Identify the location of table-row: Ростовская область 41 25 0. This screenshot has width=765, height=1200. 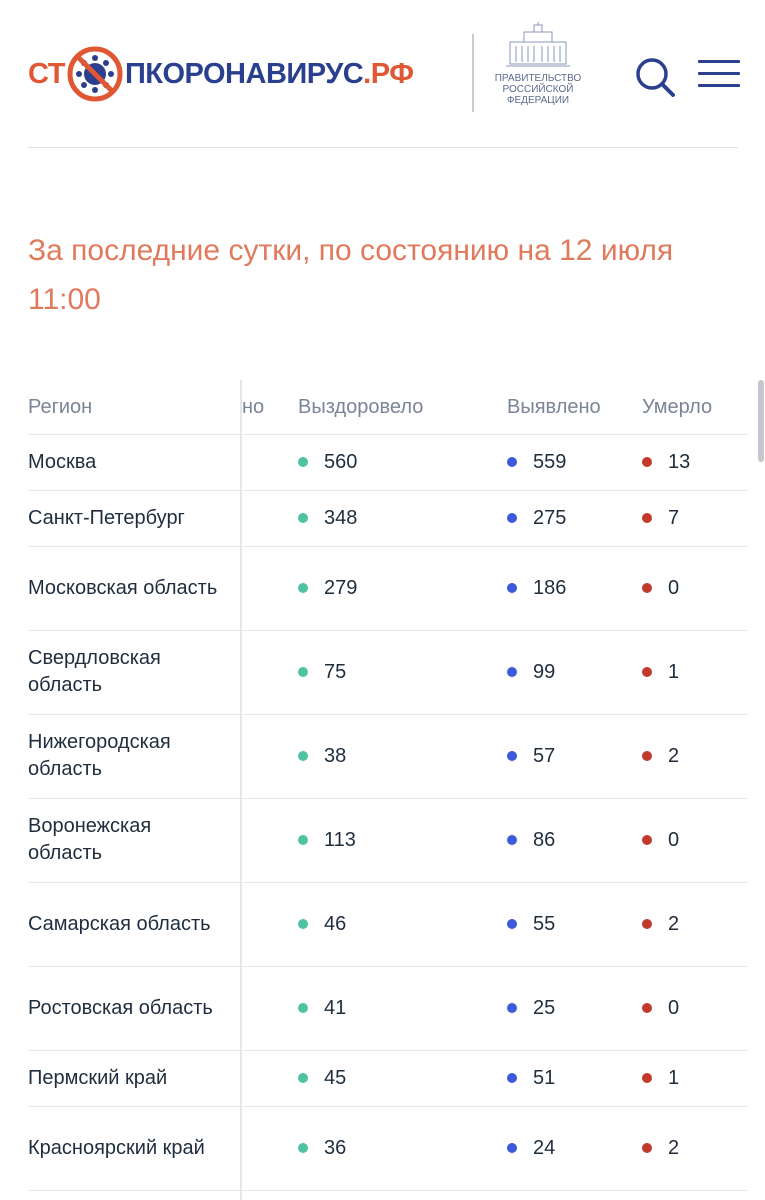
(388, 1008).